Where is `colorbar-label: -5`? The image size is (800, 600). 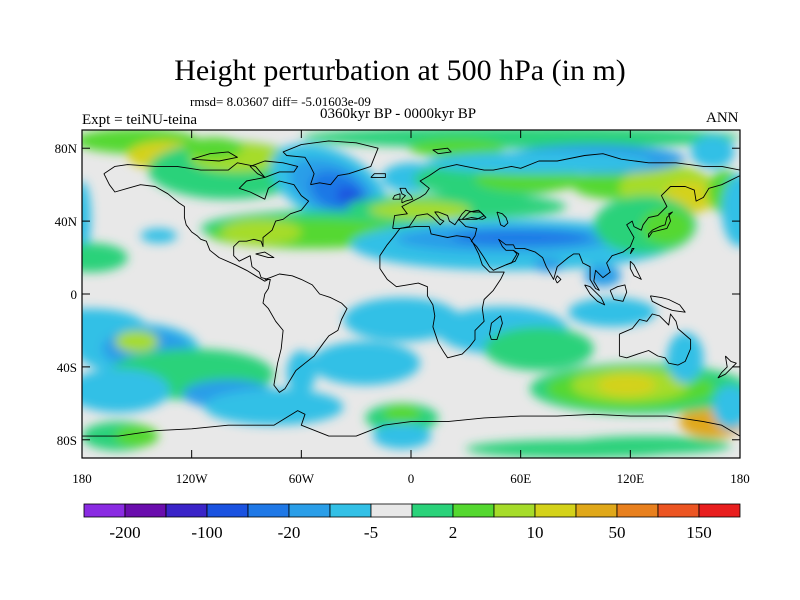
colorbar-label: -5 is located at coordinates (371, 532).